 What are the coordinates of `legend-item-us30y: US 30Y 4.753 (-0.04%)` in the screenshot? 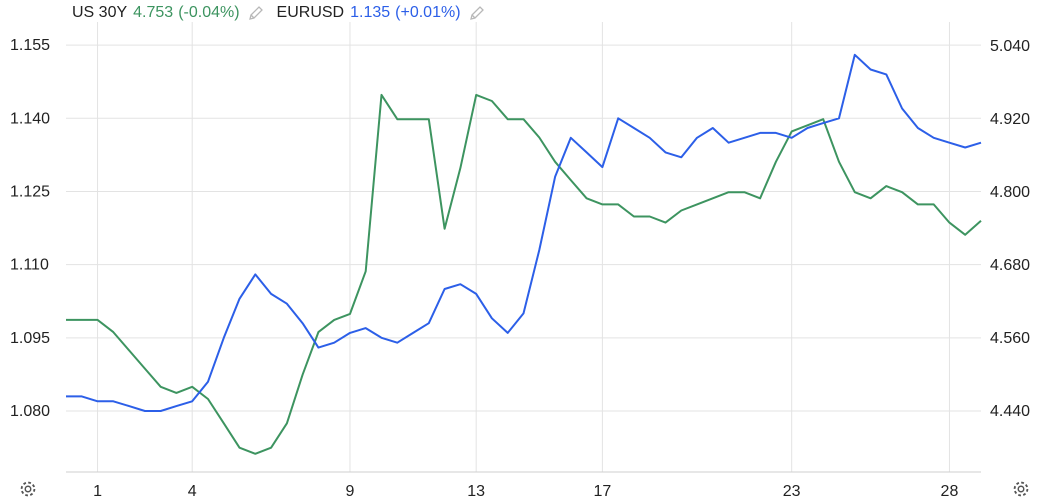 It's located at (168, 13).